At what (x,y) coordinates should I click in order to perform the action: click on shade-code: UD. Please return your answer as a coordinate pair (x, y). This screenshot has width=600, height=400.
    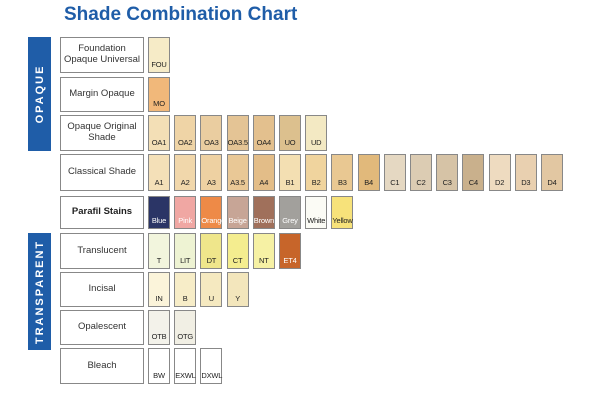
    Looking at the image, I should click on (316, 142).